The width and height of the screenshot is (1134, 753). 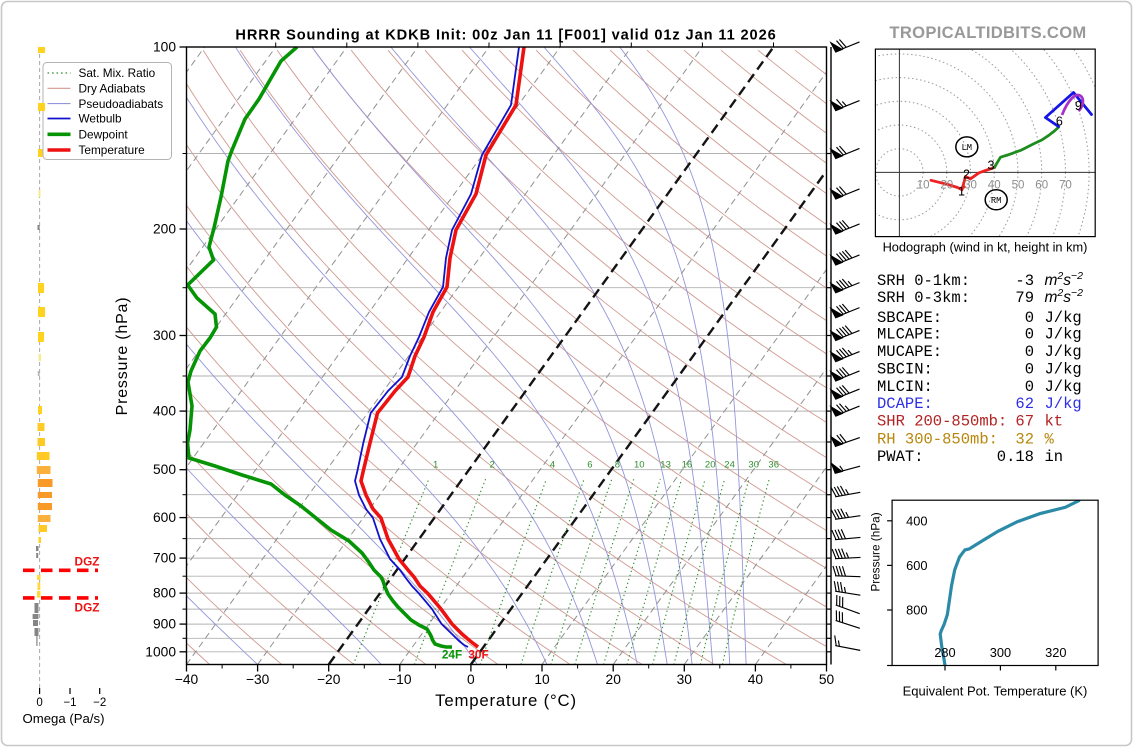 What do you see at coordinates (506, 700) in the screenshot?
I see `svg-text: Temperature (°C)` at bounding box center [506, 700].